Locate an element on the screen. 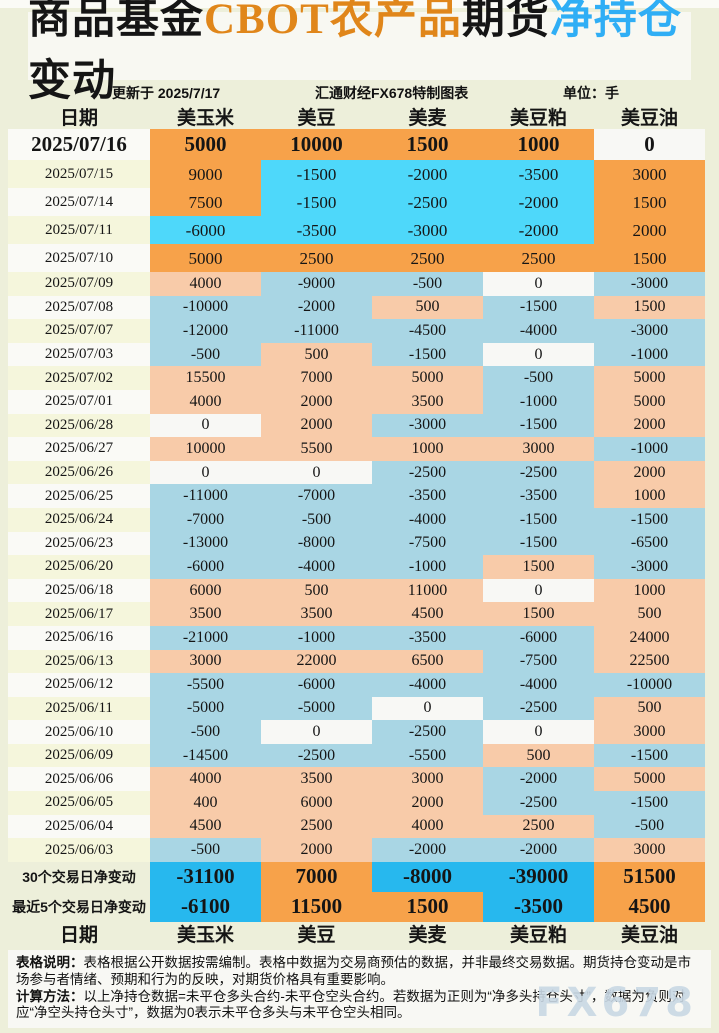 This screenshot has width=719, height=1033. table-row: 2025/06/04 4500 2500 4000 2500 -500 is located at coordinates (356, 826).